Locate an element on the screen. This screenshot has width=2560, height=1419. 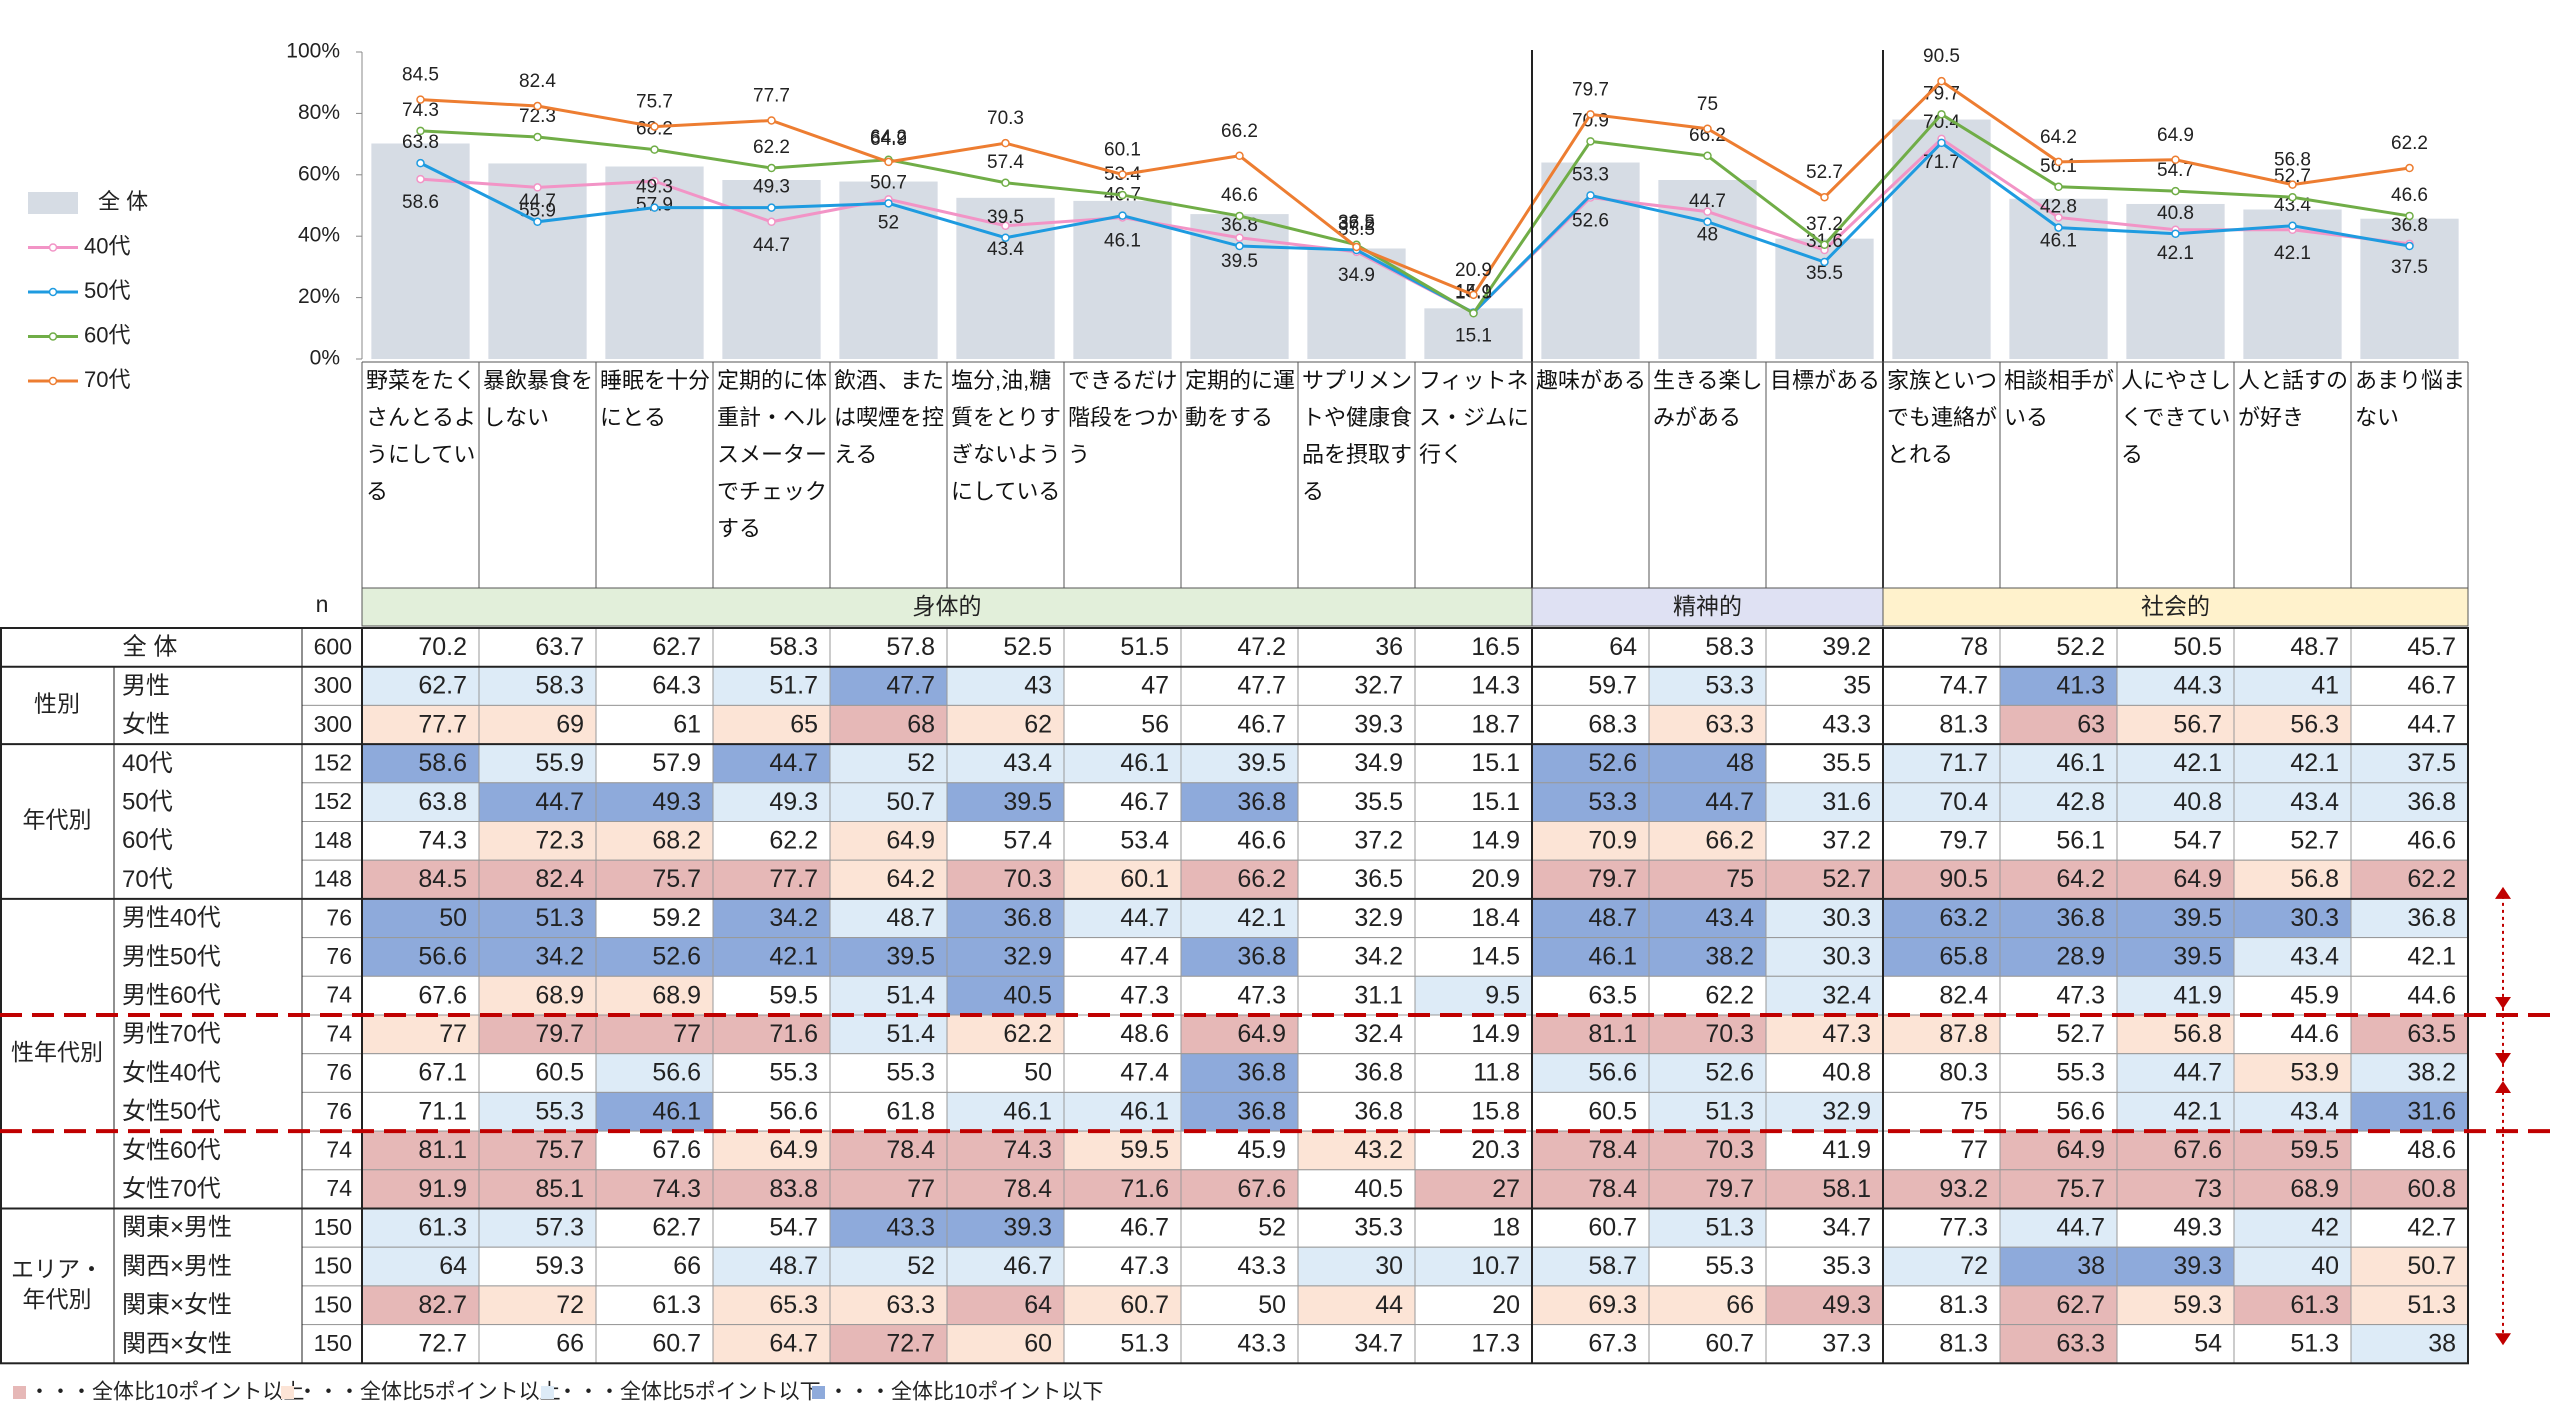
data-label: 53.3 is located at coordinates (1590, 174).